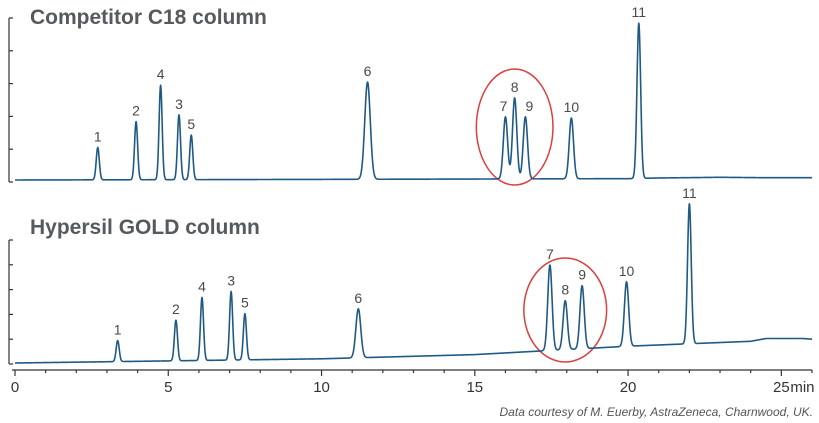 The width and height of the screenshot is (819, 423). I want to click on x-axis: 0 5 10 15 20 25 min, so click(413, 382).